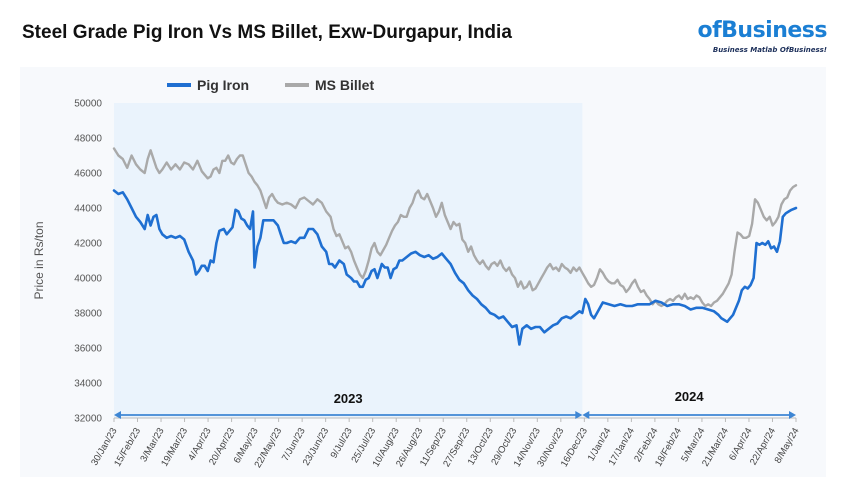 The height and width of the screenshot is (482, 845). I want to click on year-label: 2023, so click(348, 398).